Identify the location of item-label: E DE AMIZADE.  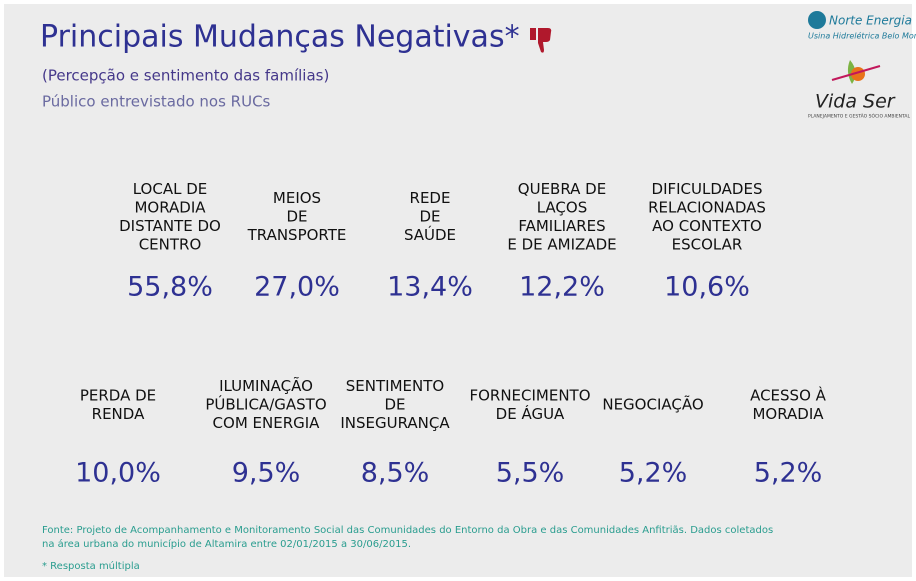
(561, 244).